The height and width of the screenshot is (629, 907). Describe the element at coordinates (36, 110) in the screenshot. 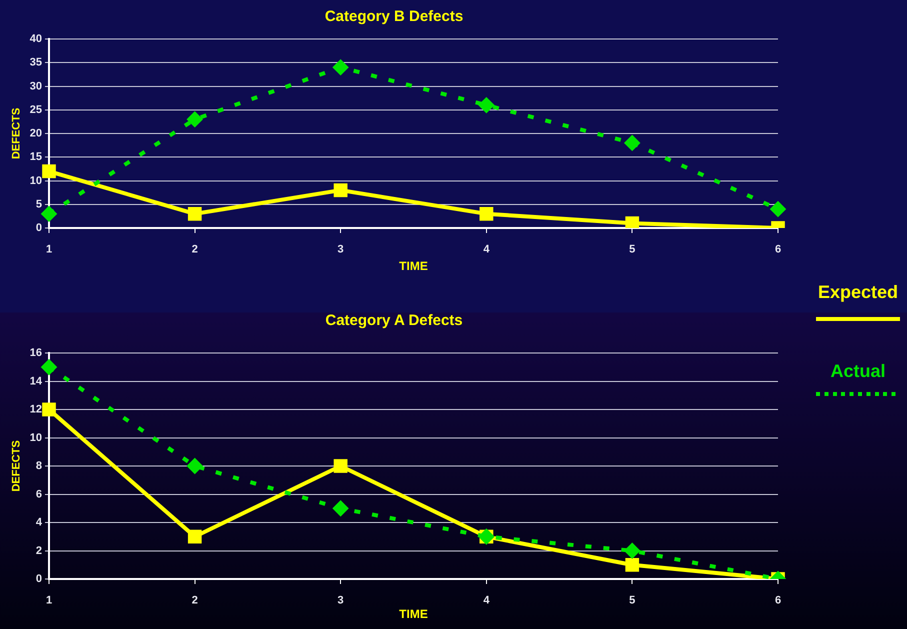

I see `y-tick-label: 25` at that location.